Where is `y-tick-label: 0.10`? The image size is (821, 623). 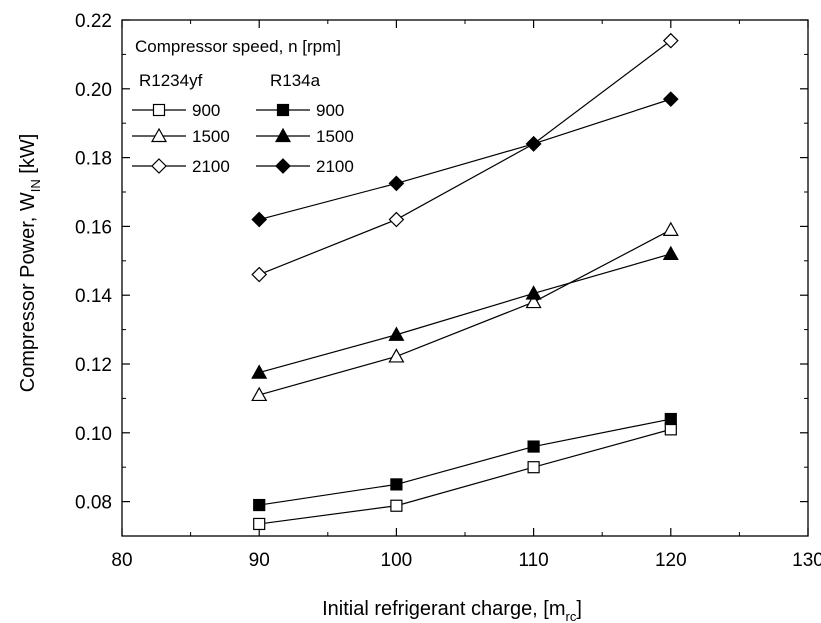 y-tick-label: 0.10 is located at coordinates (93, 434).